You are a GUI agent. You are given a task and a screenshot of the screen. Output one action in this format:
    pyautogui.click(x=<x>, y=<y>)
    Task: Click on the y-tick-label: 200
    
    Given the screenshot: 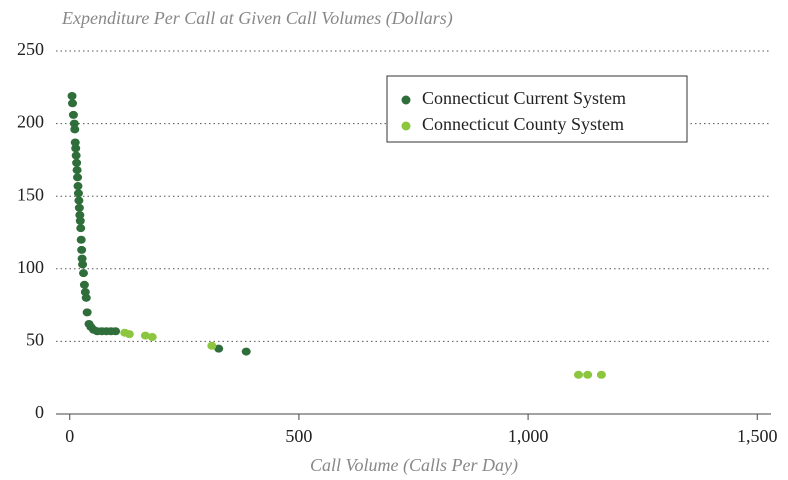 What is the action you would take?
    pyautogui.click(x=30, y=122)
    